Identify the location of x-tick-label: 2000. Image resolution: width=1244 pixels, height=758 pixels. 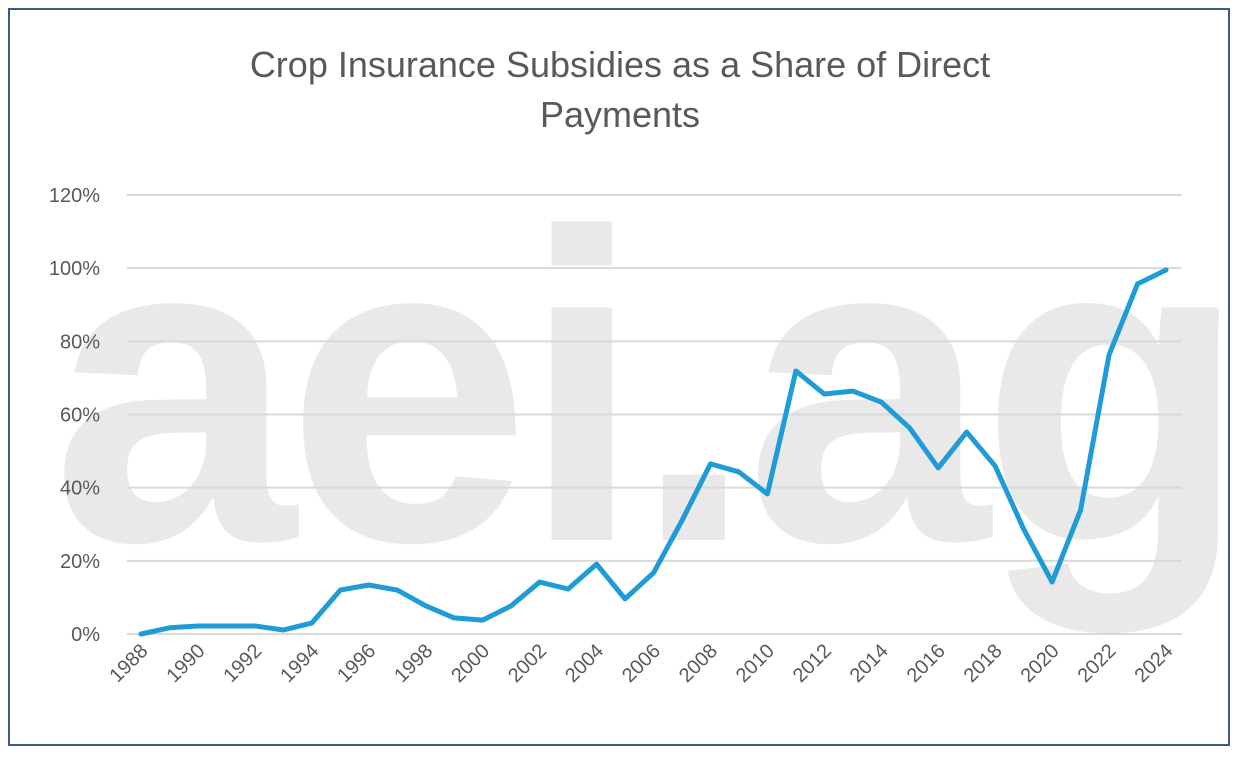
(470, 663).